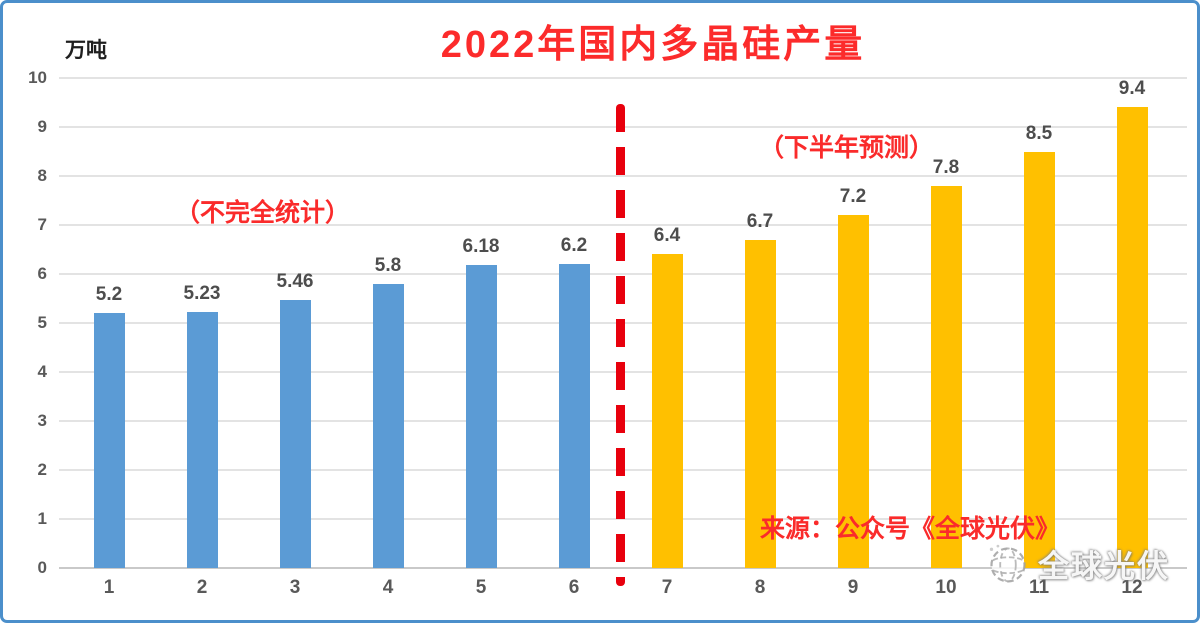 The height and width of the screenshot is (623, 1200). What do you see at coordinates (946, 167) in the screenshot?
I see `bar-value-label-10: 7.8` at bounding box center [946, 167].